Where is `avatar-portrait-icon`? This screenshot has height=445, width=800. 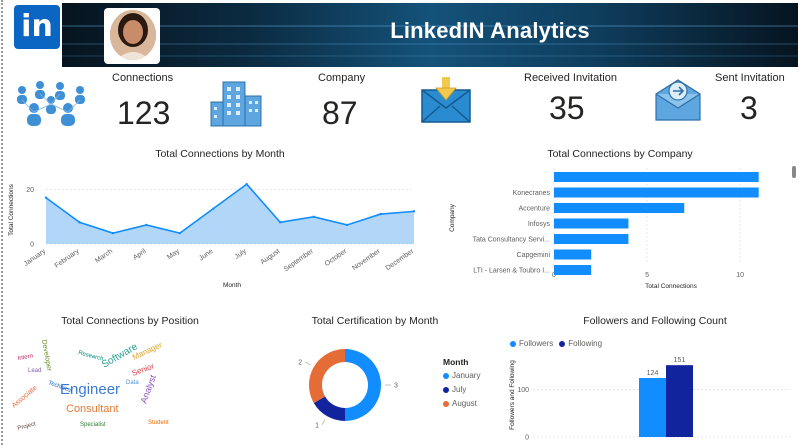 avatar-portrait-icon is located at coordinates (133, 35).